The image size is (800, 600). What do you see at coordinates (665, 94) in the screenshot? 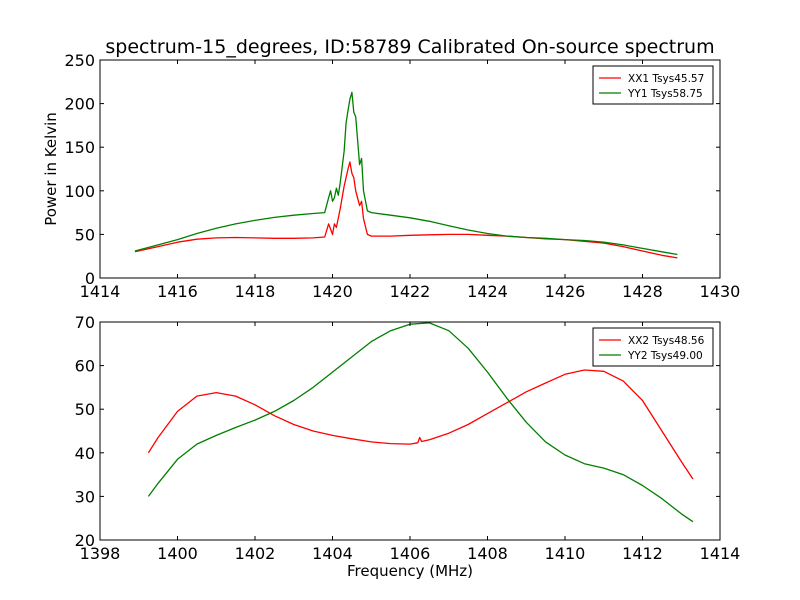
I see `legend-label: YY1 Tsys58.75` at bounding box center [665, 94].